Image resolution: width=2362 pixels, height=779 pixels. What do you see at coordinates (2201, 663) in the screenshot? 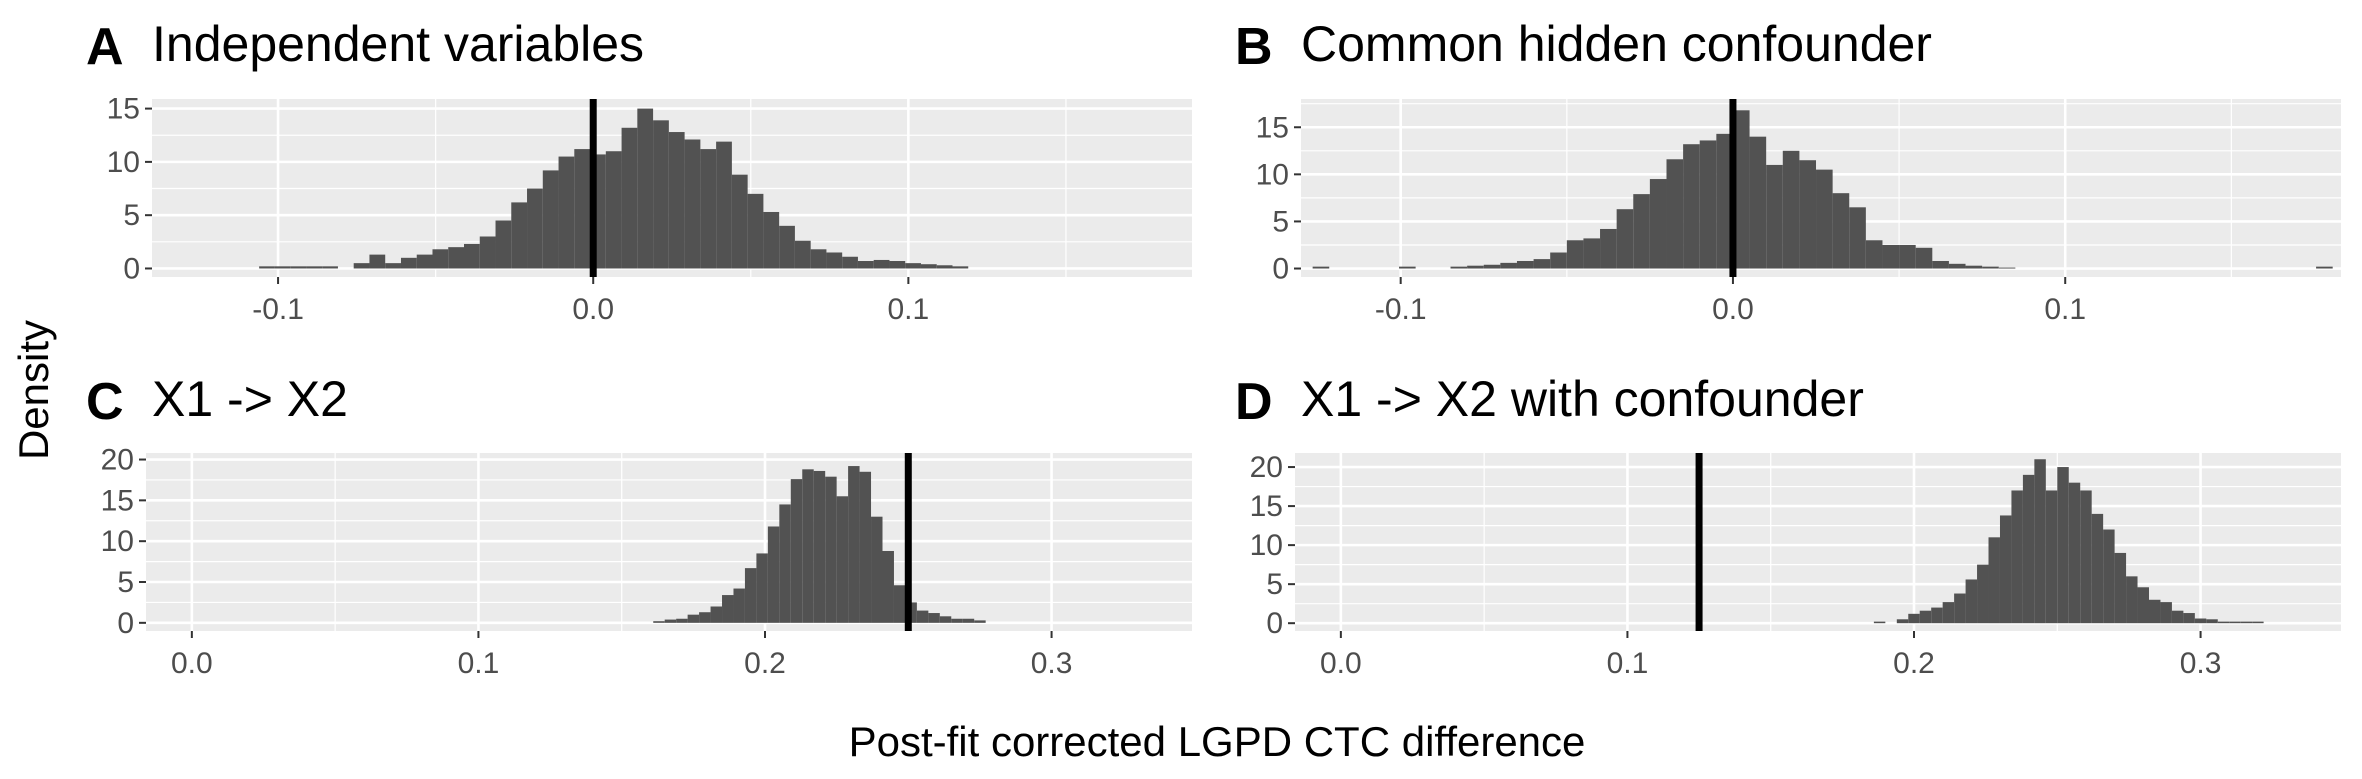
I see `panel-d-x-tick-label: 0.3` at bounding box center [2201, 663].